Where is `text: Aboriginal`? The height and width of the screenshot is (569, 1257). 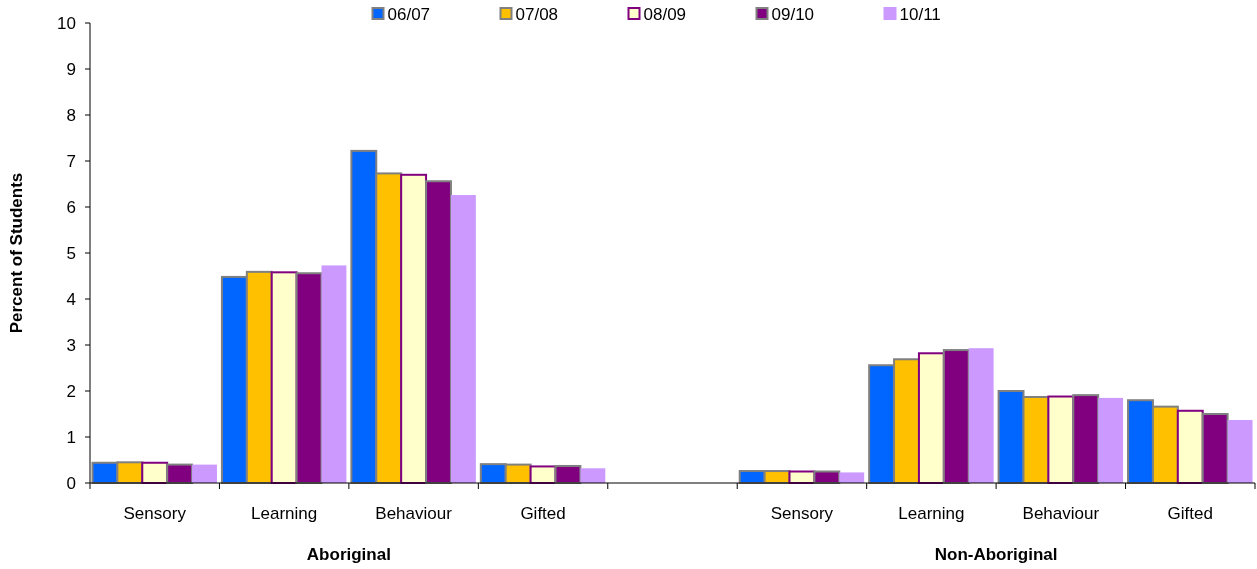 text: Aboriginal is located at coordinates (348, 554).